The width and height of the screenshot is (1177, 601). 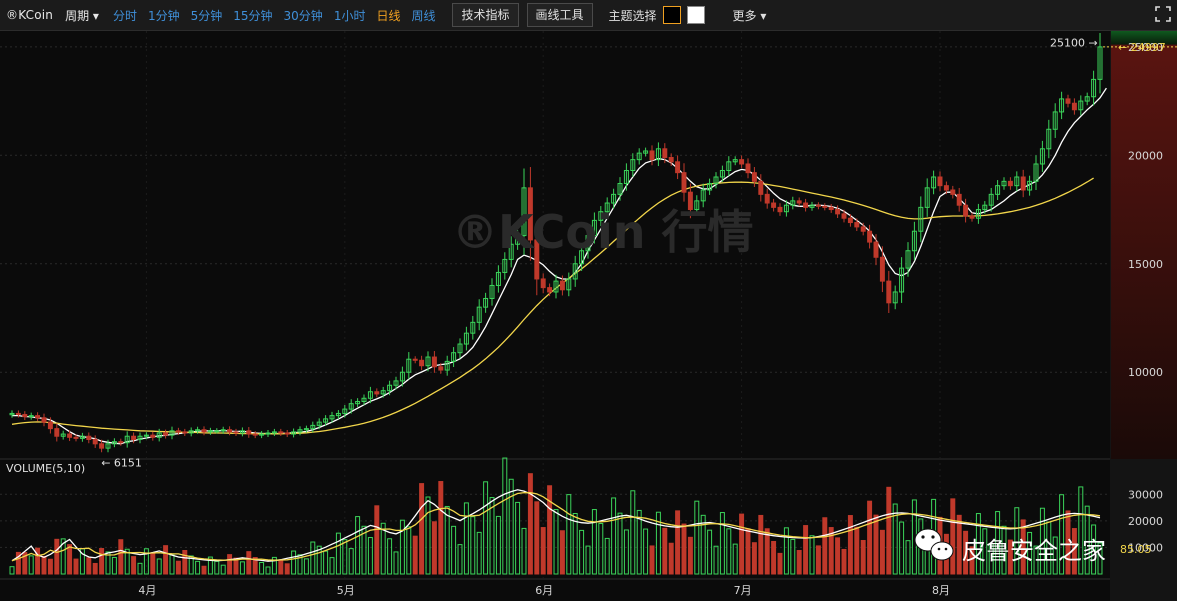 I want to click on drawing-tools-button: 画线工具, so click(x=559, y=15).